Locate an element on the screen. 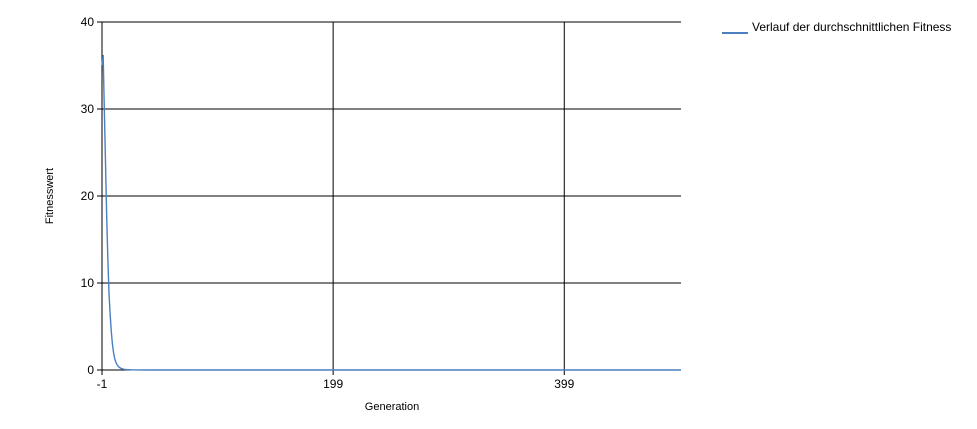  x-tick-label: 199 is located at coordinates (333, 384).